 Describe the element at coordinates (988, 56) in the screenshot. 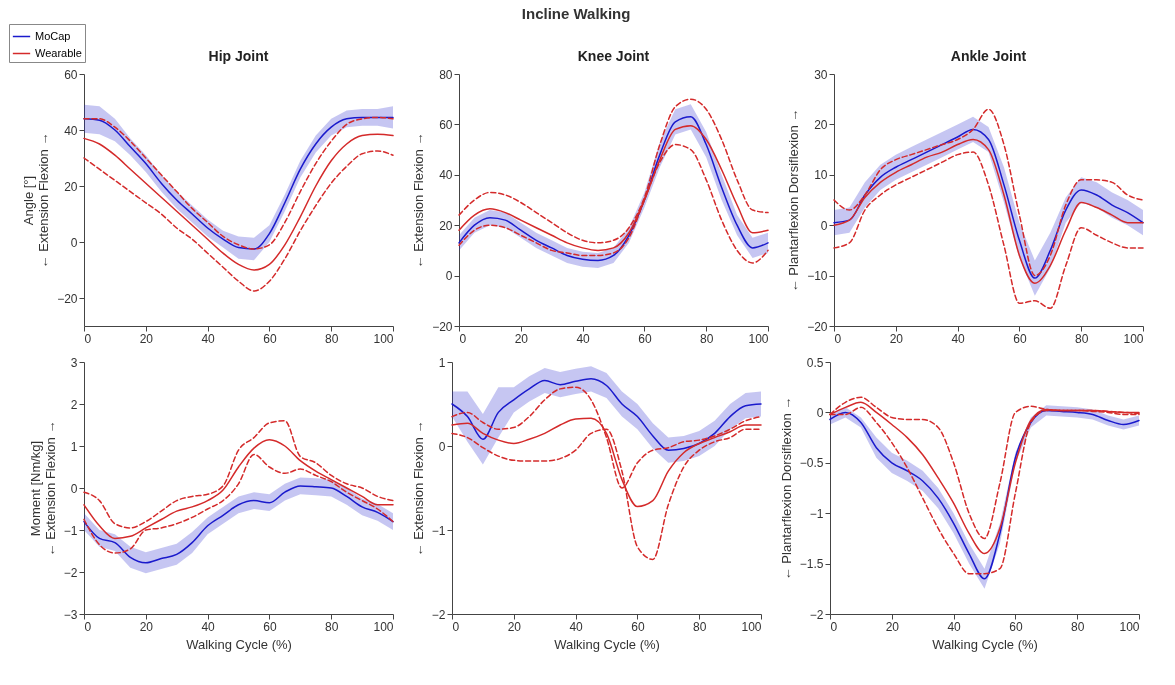

I see `chart-title: Ankle Joint` at that location.